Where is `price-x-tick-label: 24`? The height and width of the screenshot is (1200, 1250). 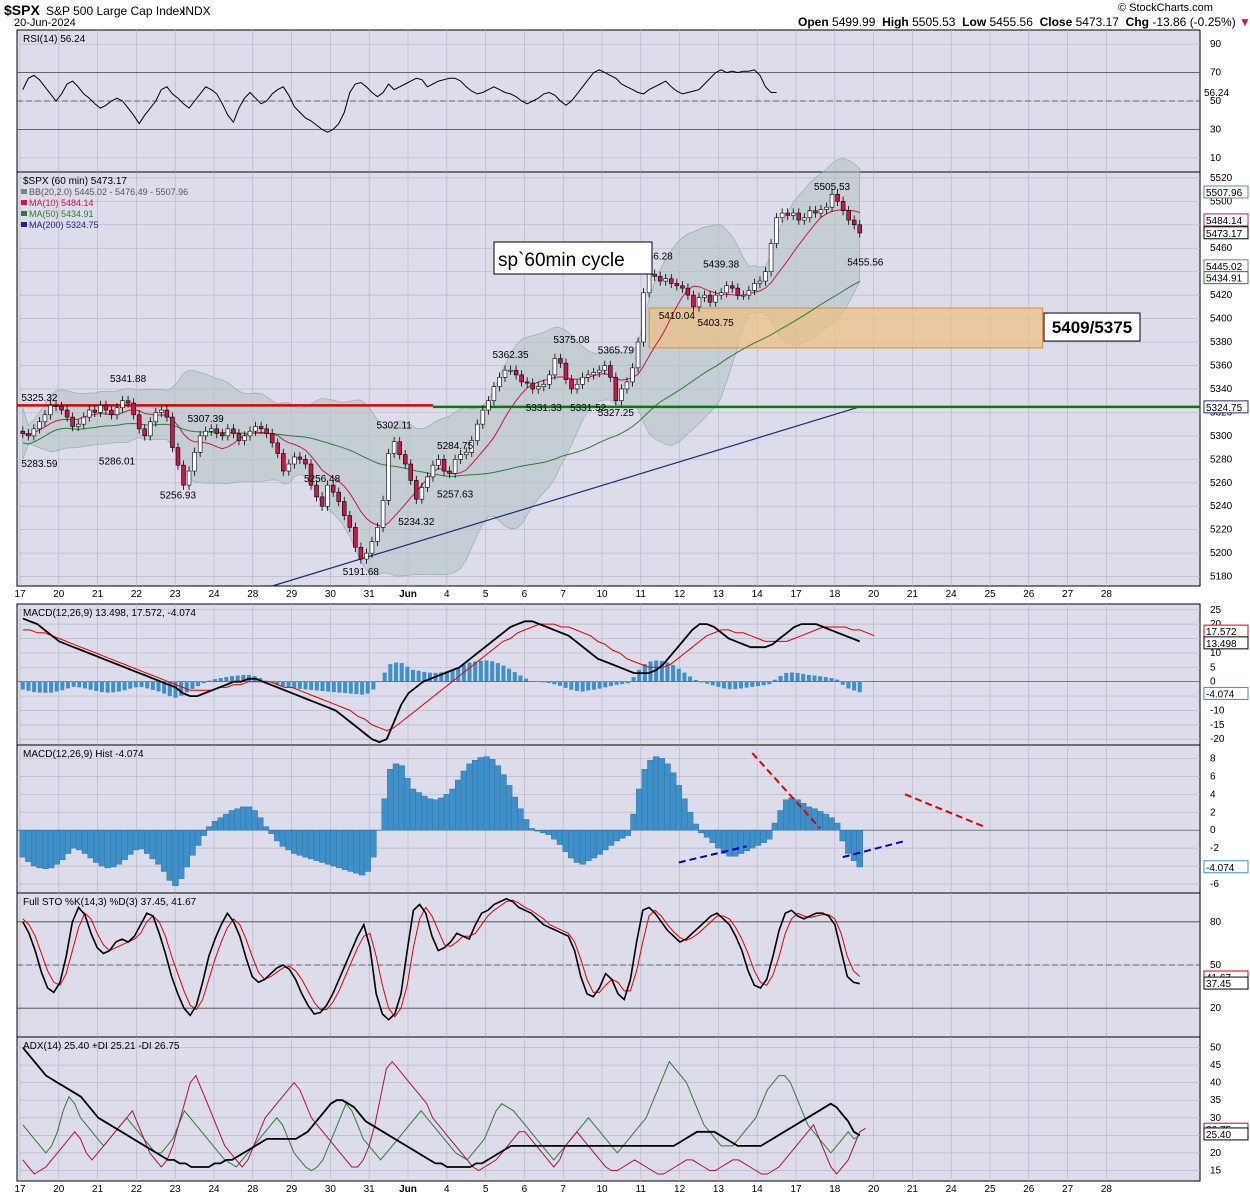
price-x-tick-label: 24 is located at coordinates (952, 594).